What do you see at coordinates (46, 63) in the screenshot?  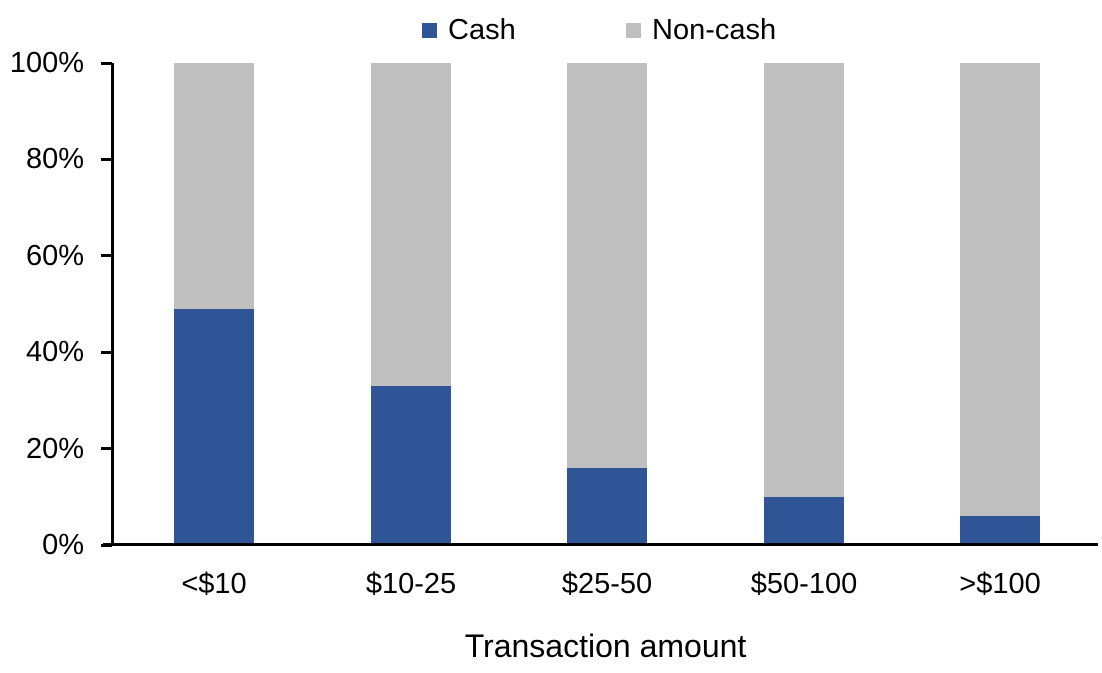 I see `y-axis-tick-label: 100%` at bounding box center [46, 63].